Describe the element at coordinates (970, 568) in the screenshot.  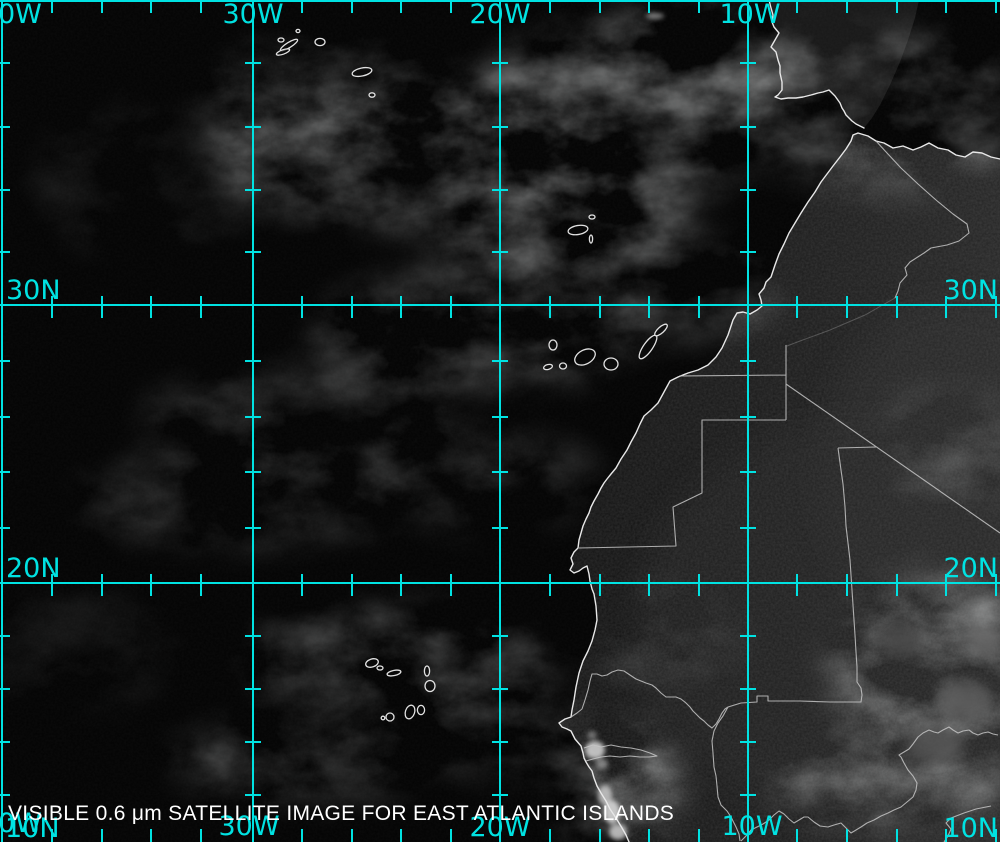
I see `grid-label-right-20n: 20N` at that location.